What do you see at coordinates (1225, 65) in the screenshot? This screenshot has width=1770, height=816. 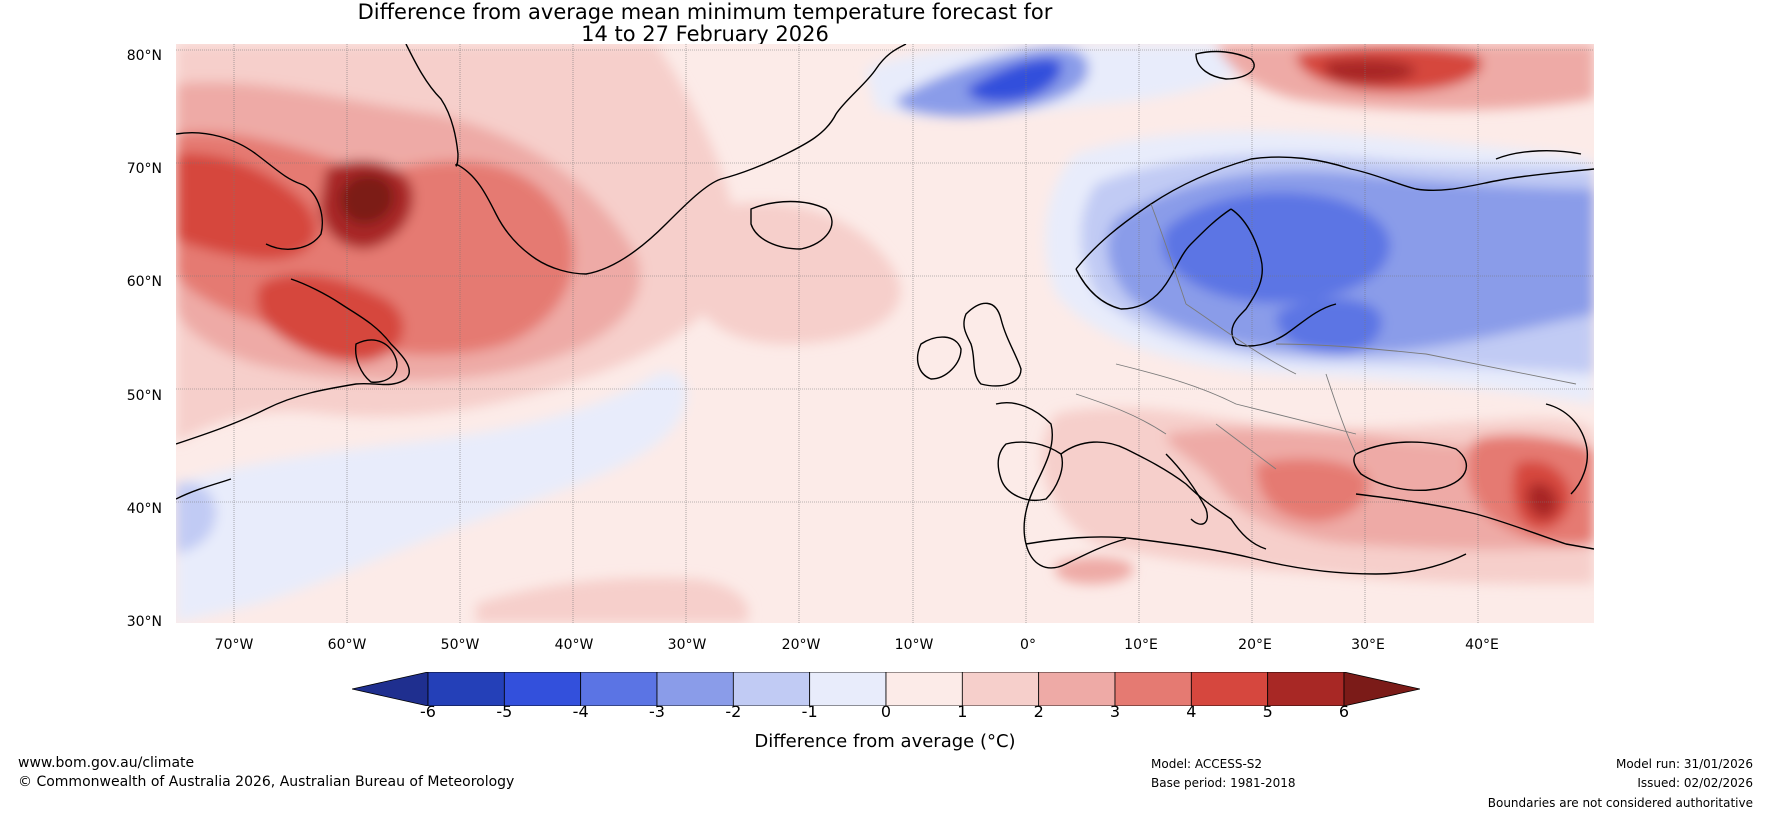 I see `coast-svalbard` at bounding box center [1225, 65].